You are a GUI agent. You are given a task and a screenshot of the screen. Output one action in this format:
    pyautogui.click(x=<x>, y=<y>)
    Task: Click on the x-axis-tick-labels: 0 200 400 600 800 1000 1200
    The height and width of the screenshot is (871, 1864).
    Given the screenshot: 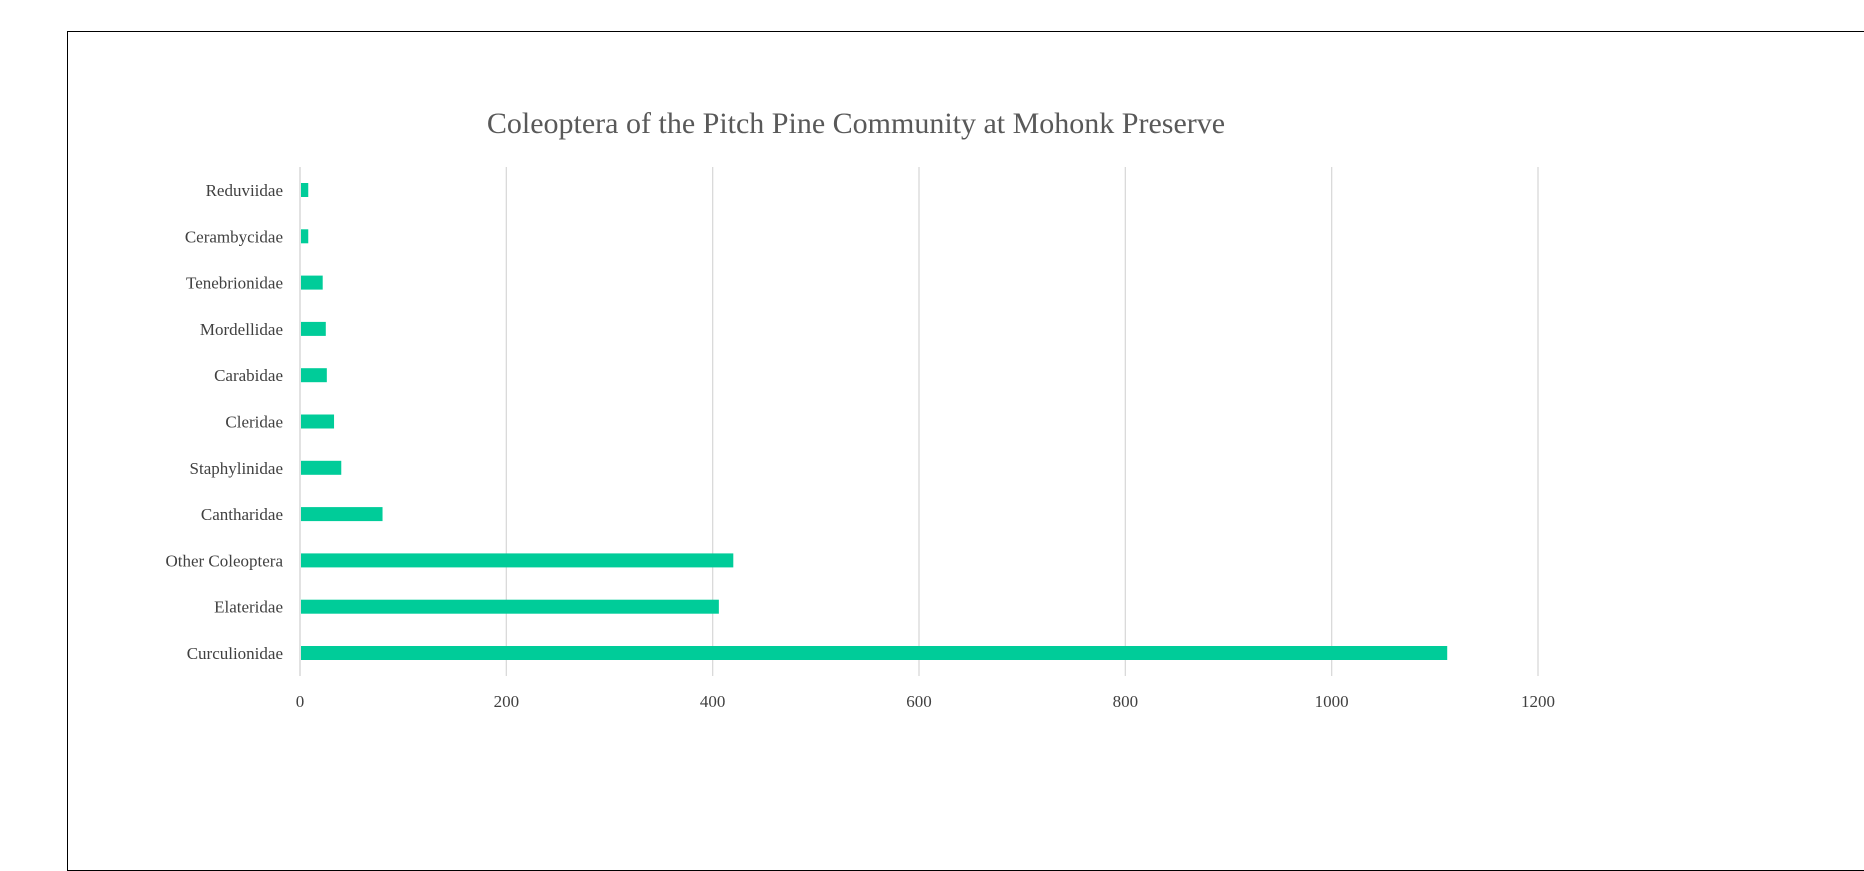 What is the action you would take?
    pyautogui.click(x=925, y=701)
    